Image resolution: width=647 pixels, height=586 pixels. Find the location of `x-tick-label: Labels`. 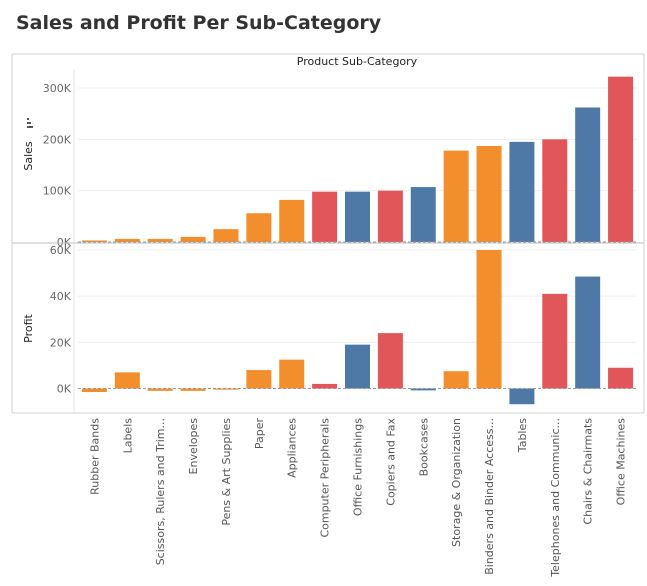

x-tick-label: Labels is located at coordinates (127, 436).